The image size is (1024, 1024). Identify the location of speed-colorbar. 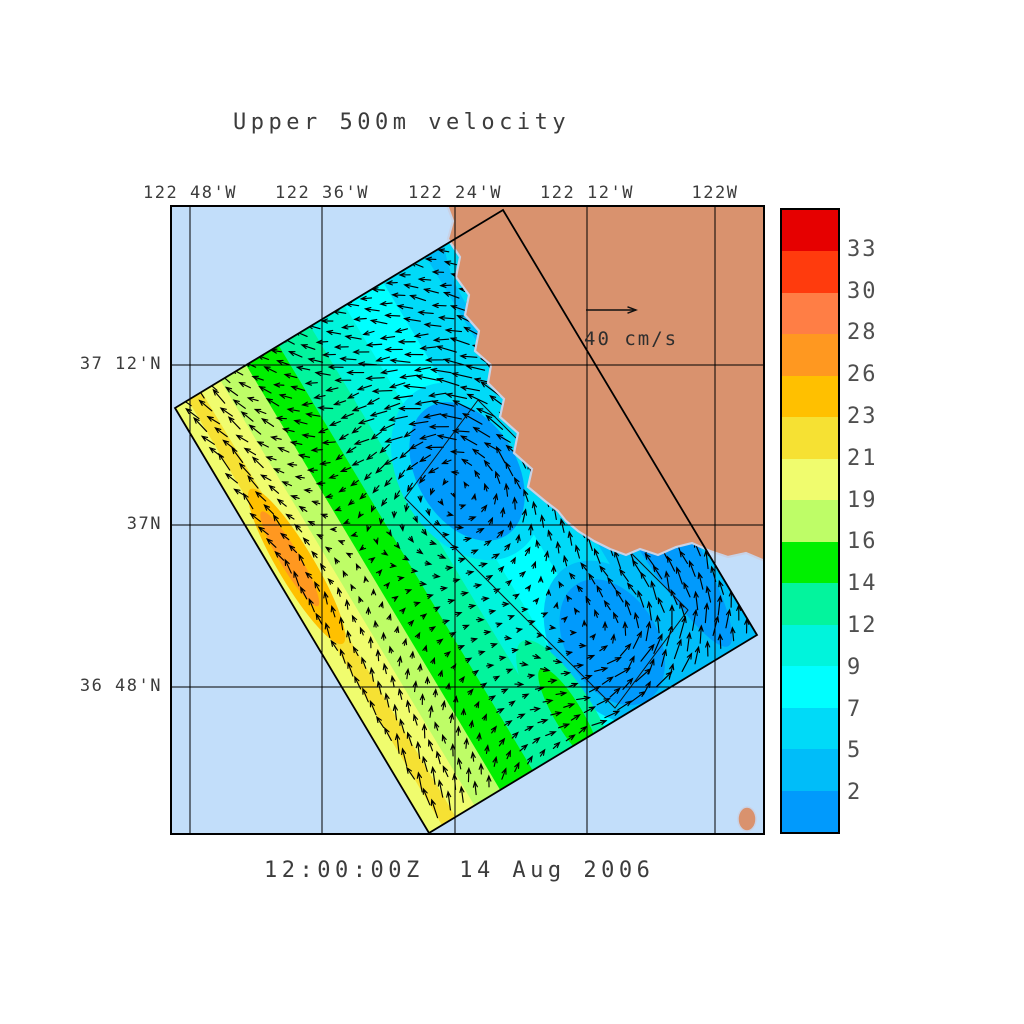
(810, 521).